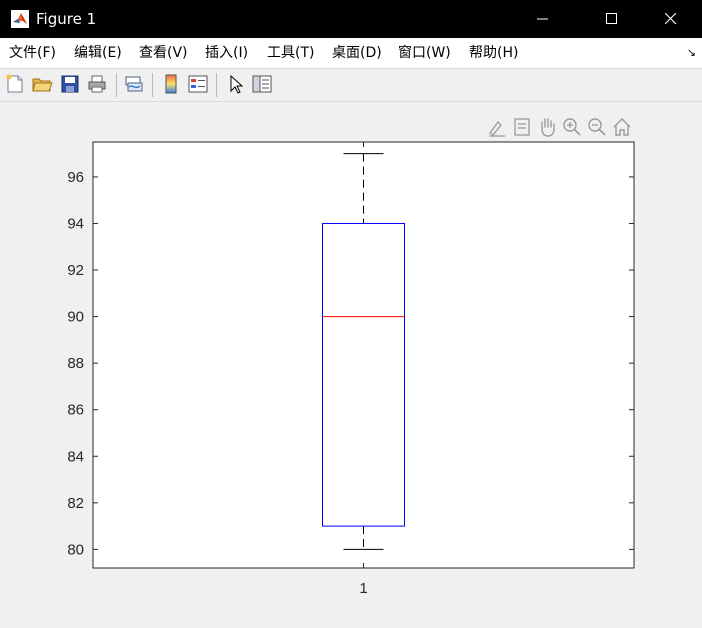 The width and height of the screenshot is (702, 628). I want to click on menu-edit: 编辑(E), so click(98, 53).